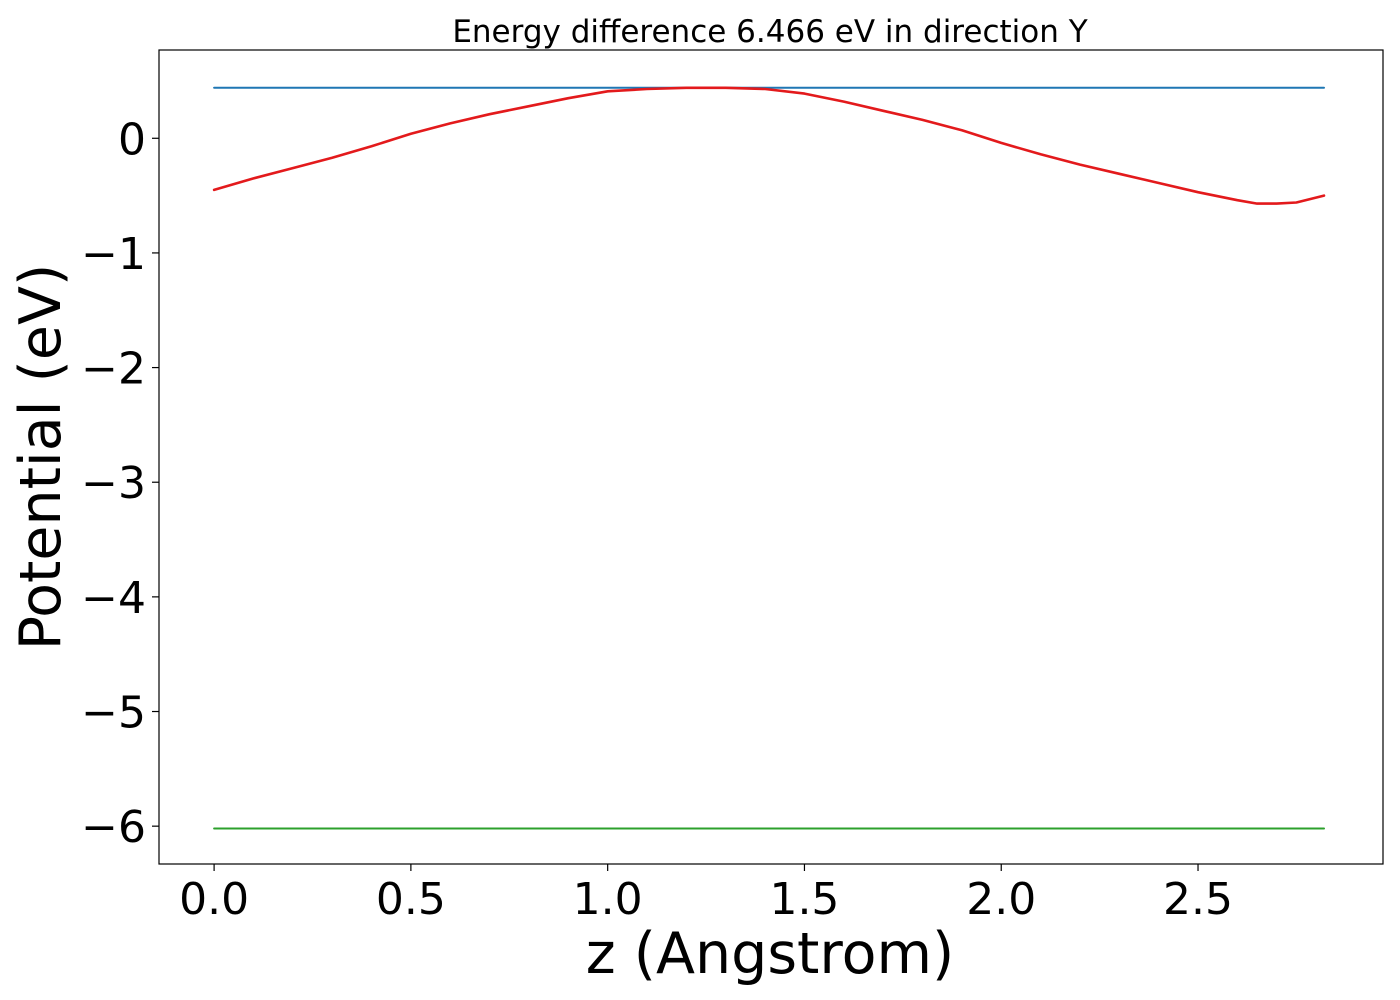 This screenshot has width=1400, height=1000. What do you see at coordinates (113, 483) in the screenshot?
I see `y-tick-label: −3` at bounding box center [113, 483].